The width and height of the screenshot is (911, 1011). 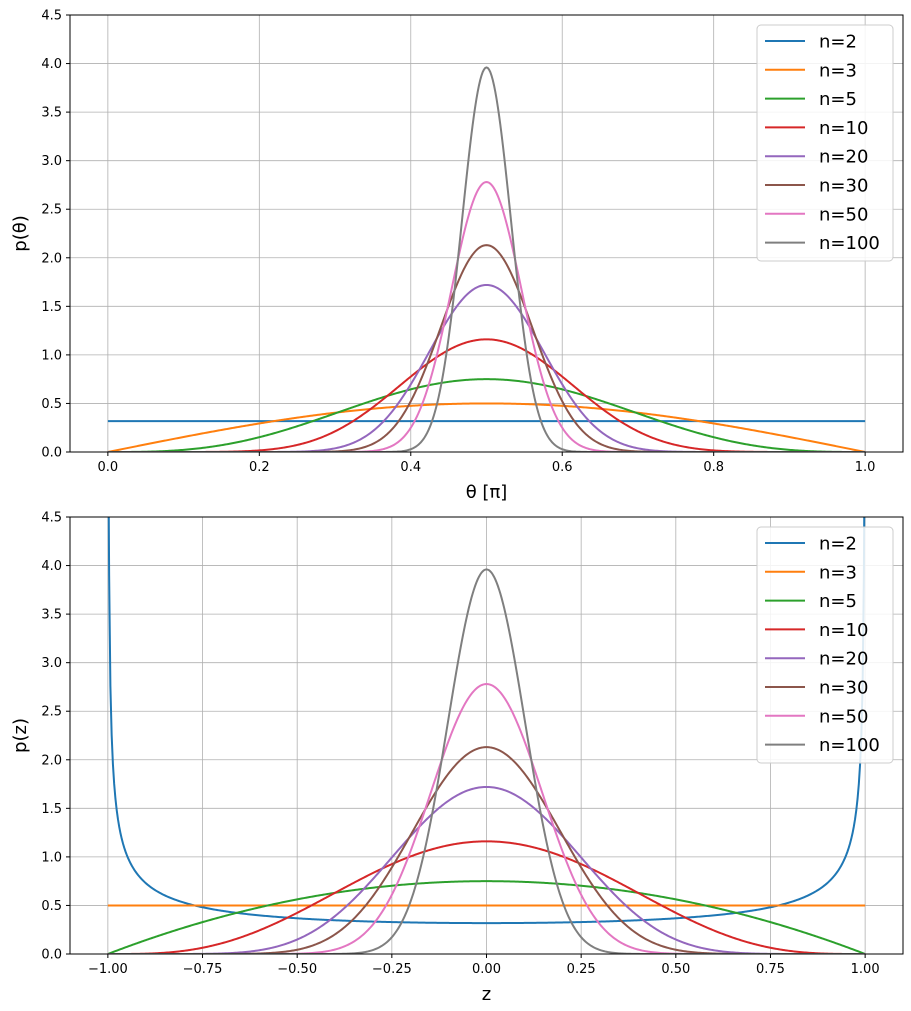 What do you see at coordinates (486, 969) in the screenshot?
I see `x-tick-label: 0.00` at bounding box center [486, 969].